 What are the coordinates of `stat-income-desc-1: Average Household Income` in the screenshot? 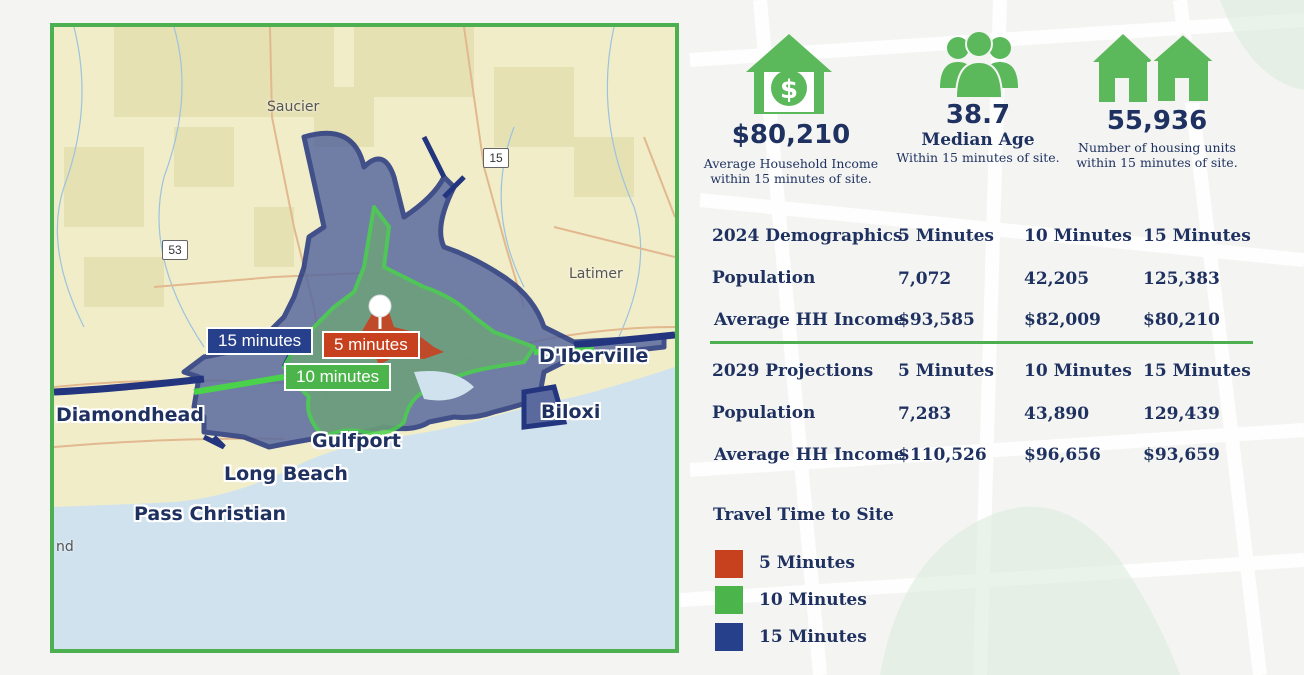 It's located at (791, 163).